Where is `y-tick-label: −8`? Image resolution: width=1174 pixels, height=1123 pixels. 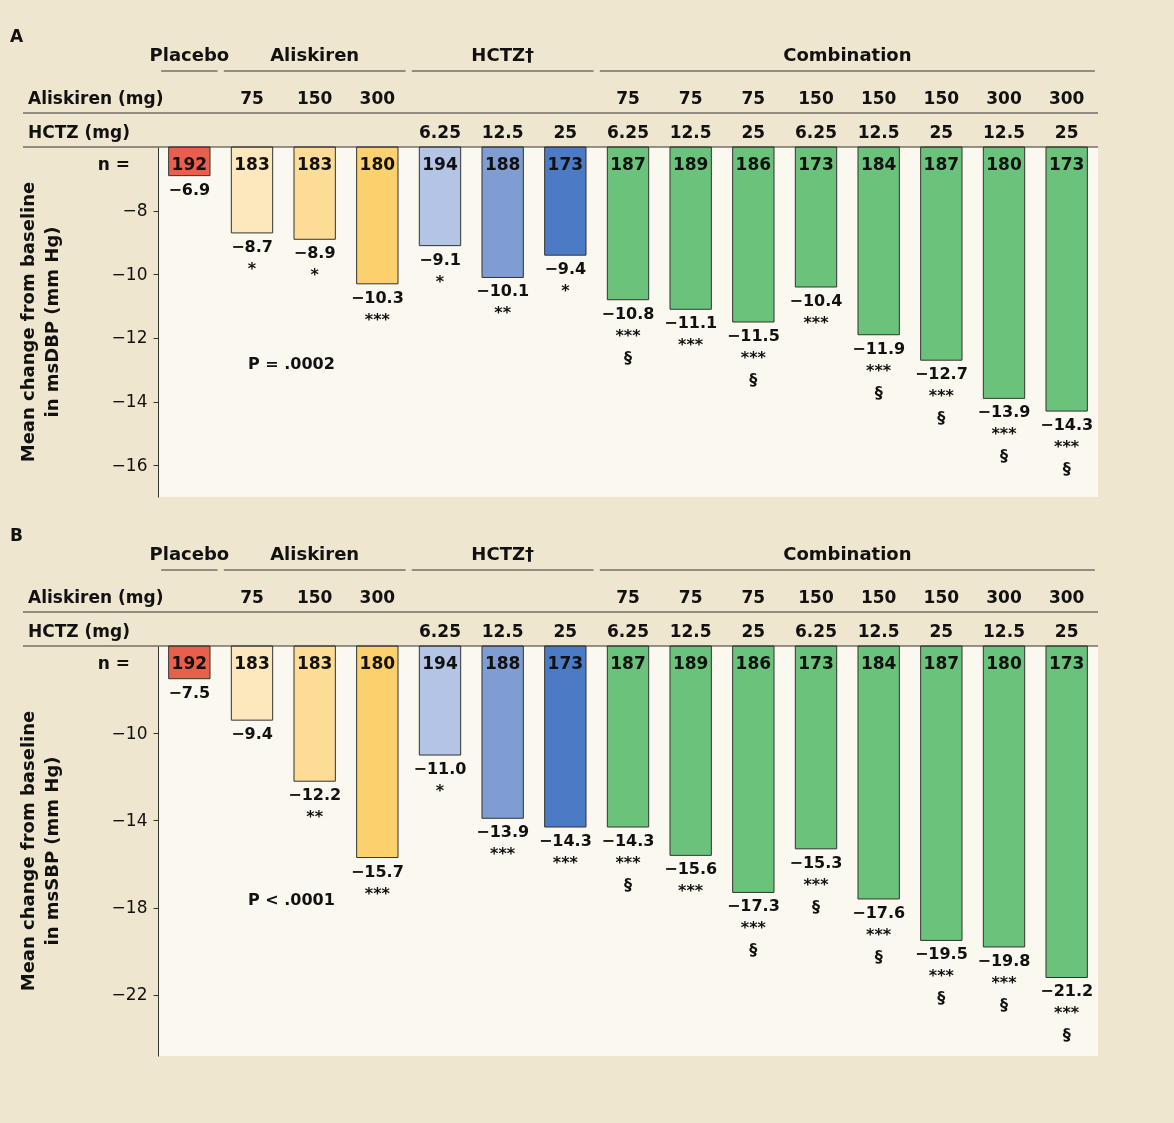 y-tick-label: −8 is located at coordinates (135, 210).